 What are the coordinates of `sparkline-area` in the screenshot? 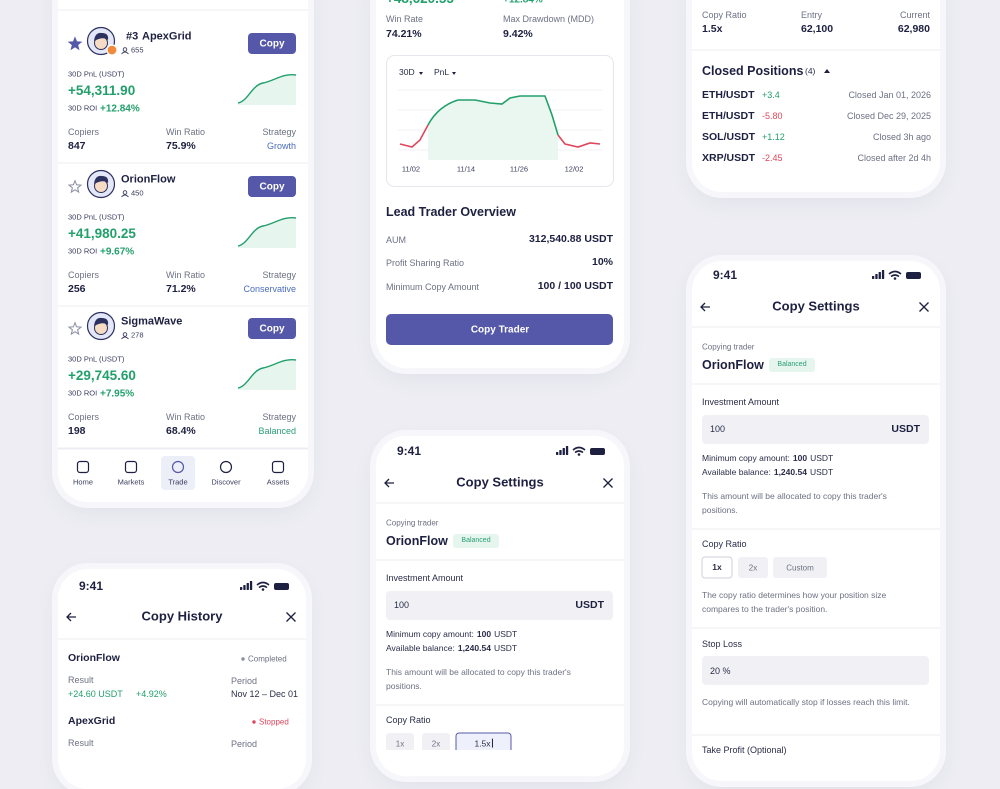 It's located at (267, 232).